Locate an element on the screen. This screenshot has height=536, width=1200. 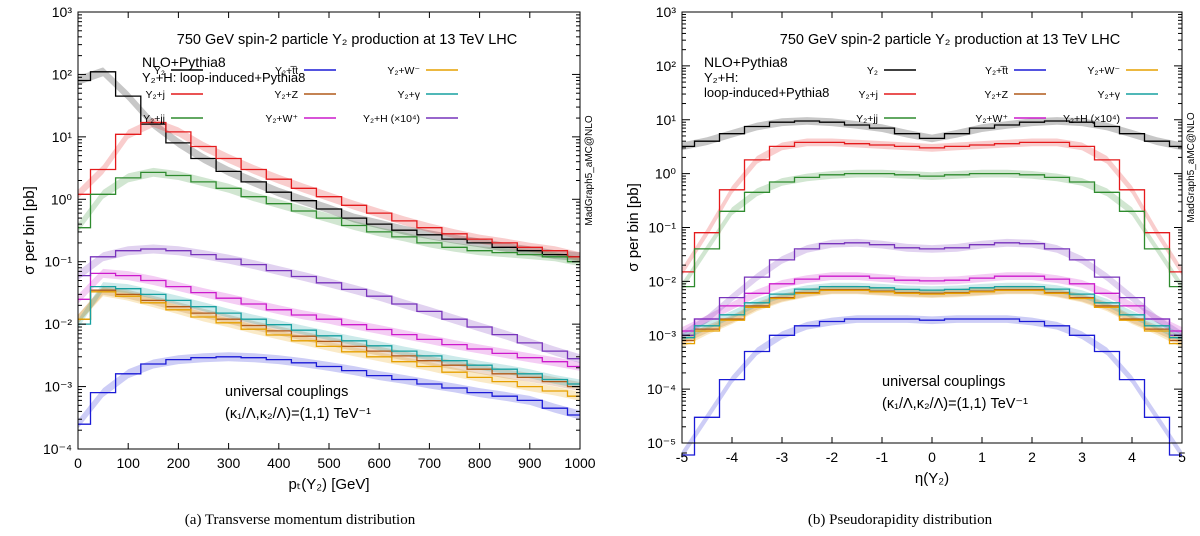
x-tick-label: 2 is located at coordinates (1032, 457).